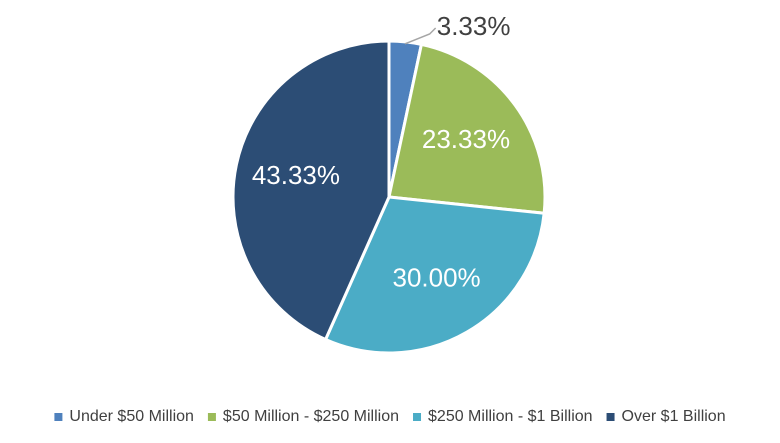  What do you see at coordinates (674, 416) in the screenshot?
I see `legend-label: Over $1 Billion` at bounding box center [674, 416].